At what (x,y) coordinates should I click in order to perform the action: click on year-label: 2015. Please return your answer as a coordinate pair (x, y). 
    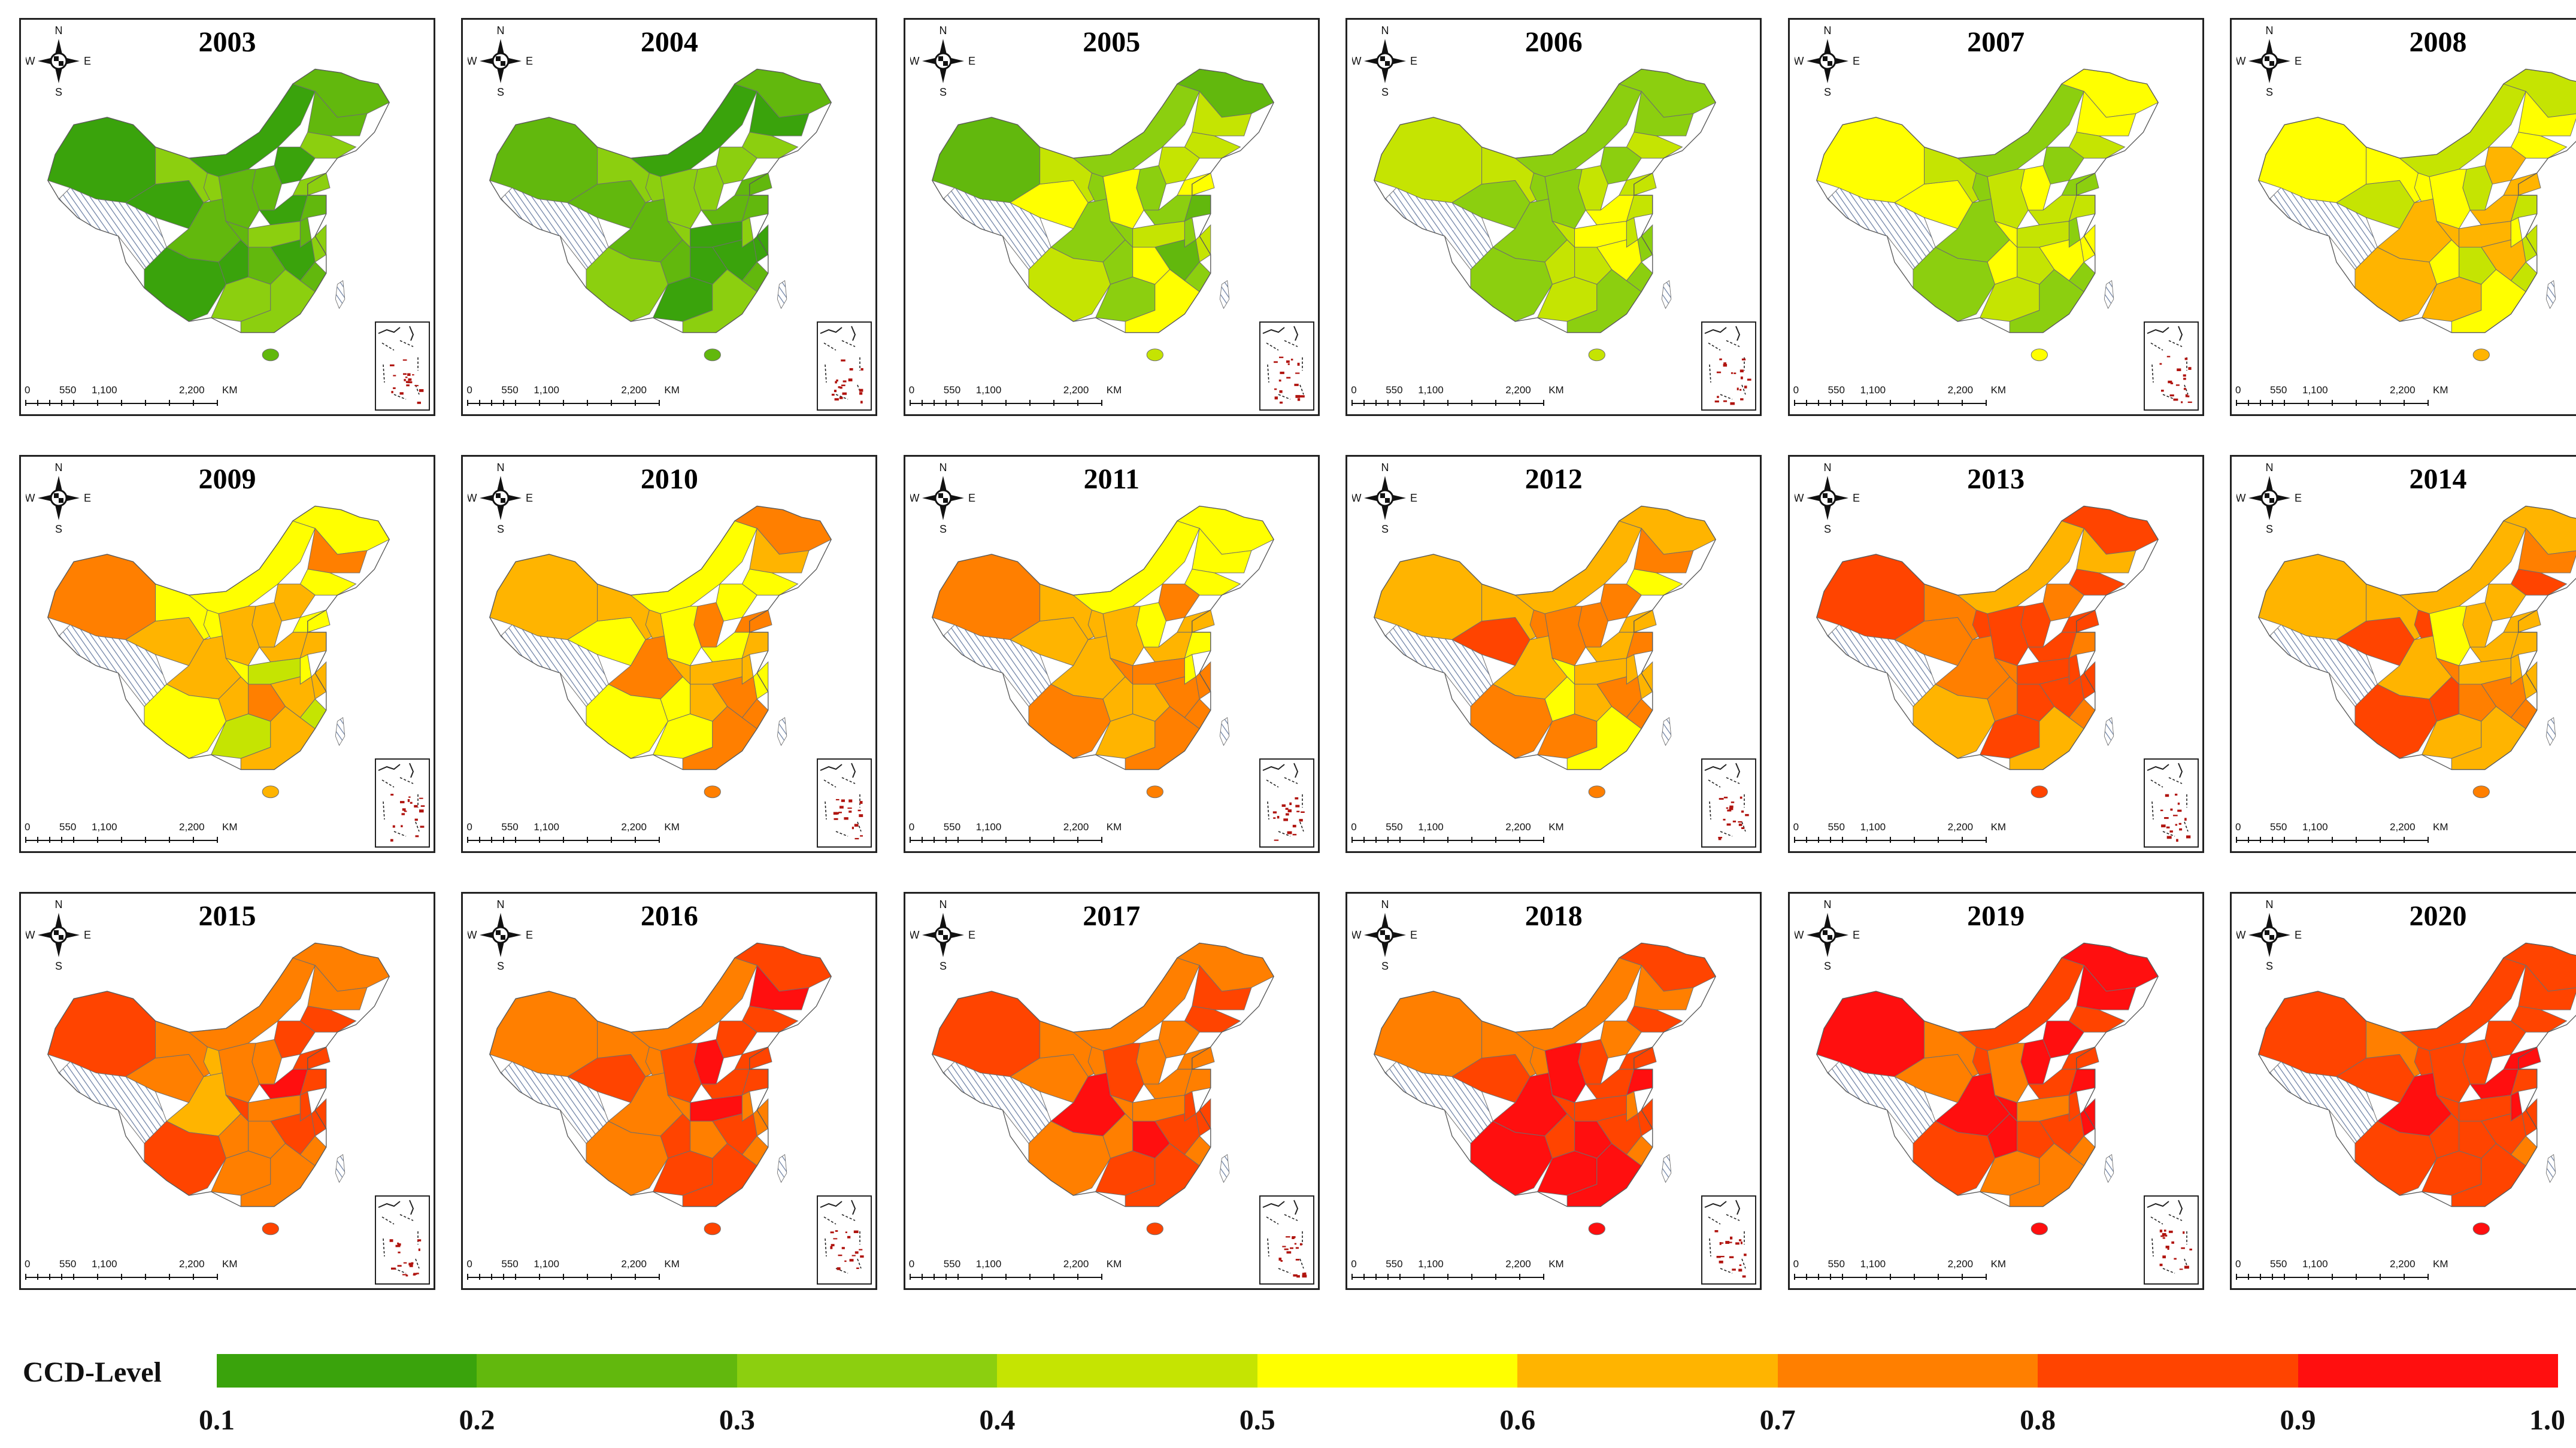
    Looking at the image, I should click on (227, 916).